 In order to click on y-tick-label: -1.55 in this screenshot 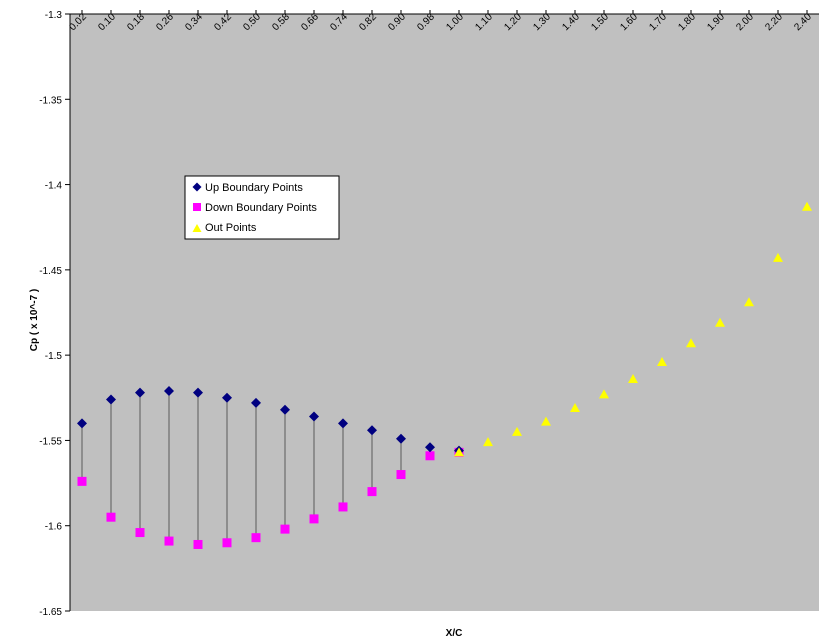, I will do `click(50, 441)`.